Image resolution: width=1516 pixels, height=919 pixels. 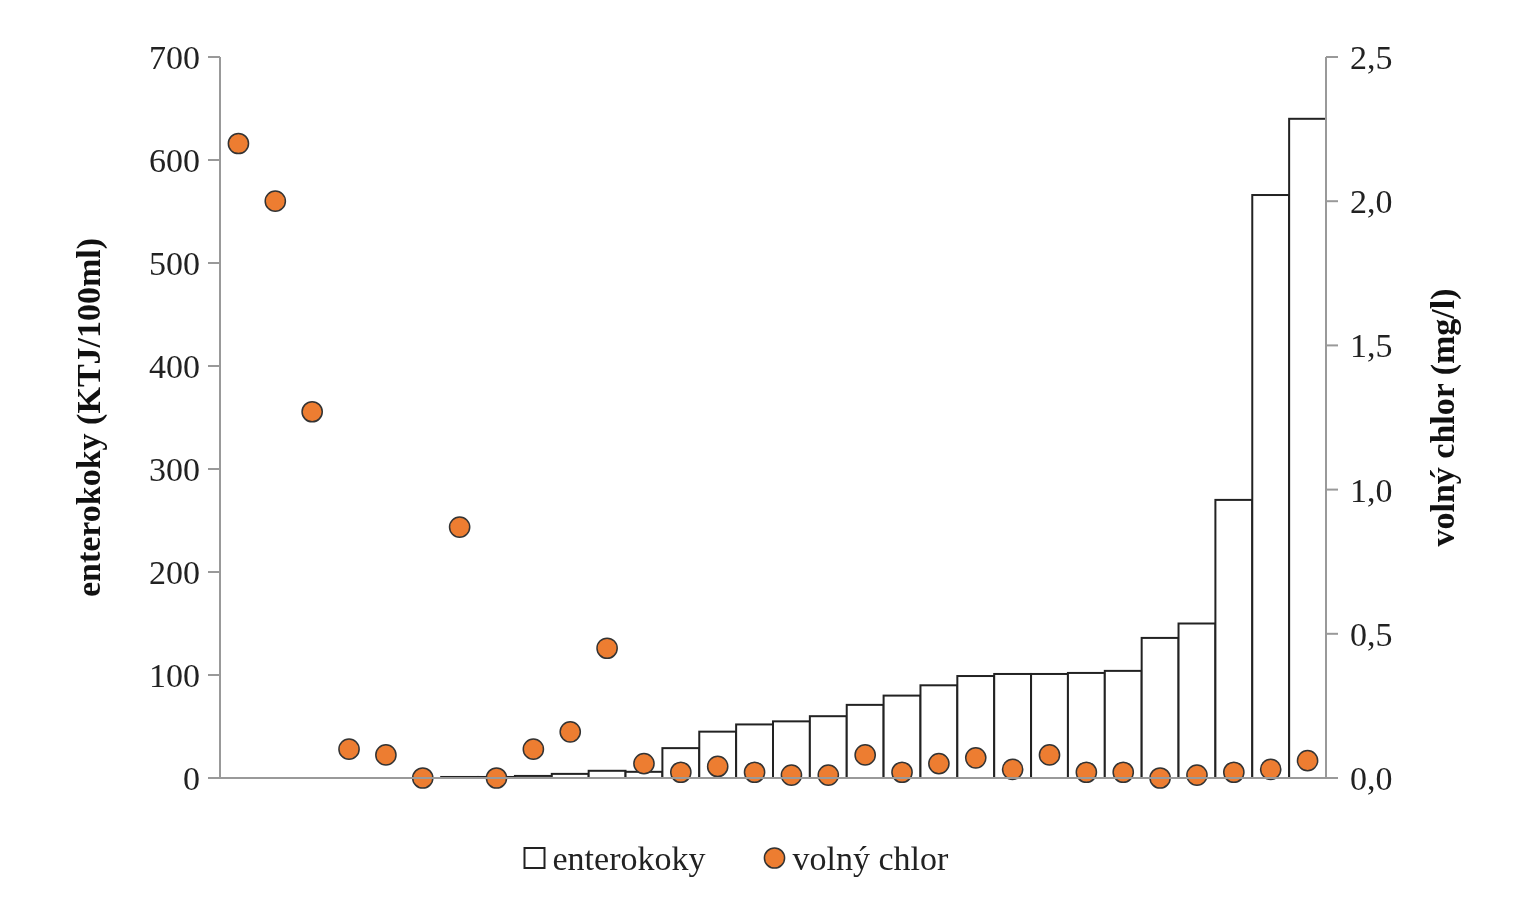 What do you see at coordinates (1371, 57) in the screenshot?
I see `y2-tick-label: 2,5` at bounding box center [1371, 57].